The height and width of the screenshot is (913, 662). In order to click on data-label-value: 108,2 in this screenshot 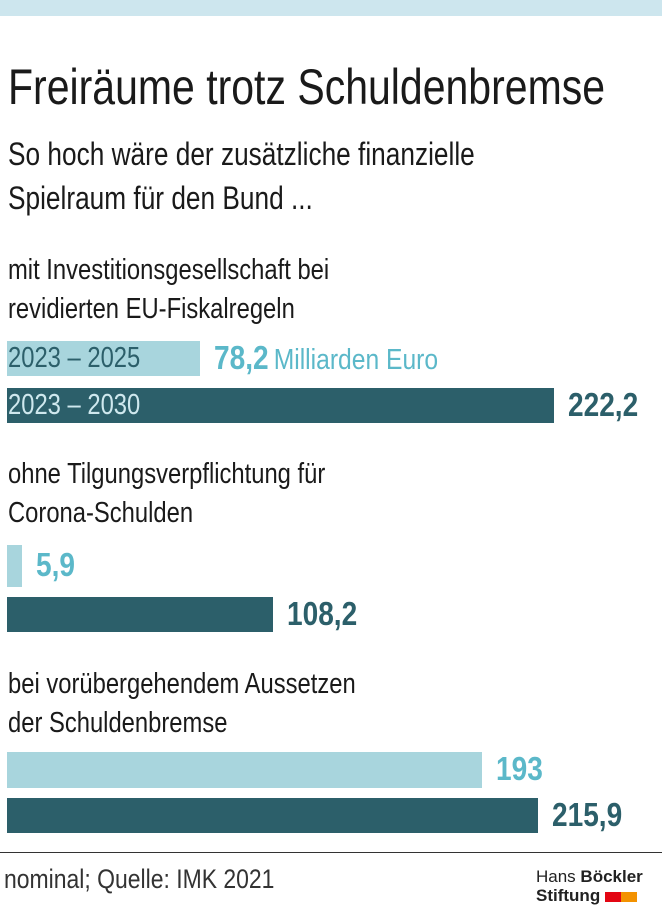, I will do `click(322, 613)`.